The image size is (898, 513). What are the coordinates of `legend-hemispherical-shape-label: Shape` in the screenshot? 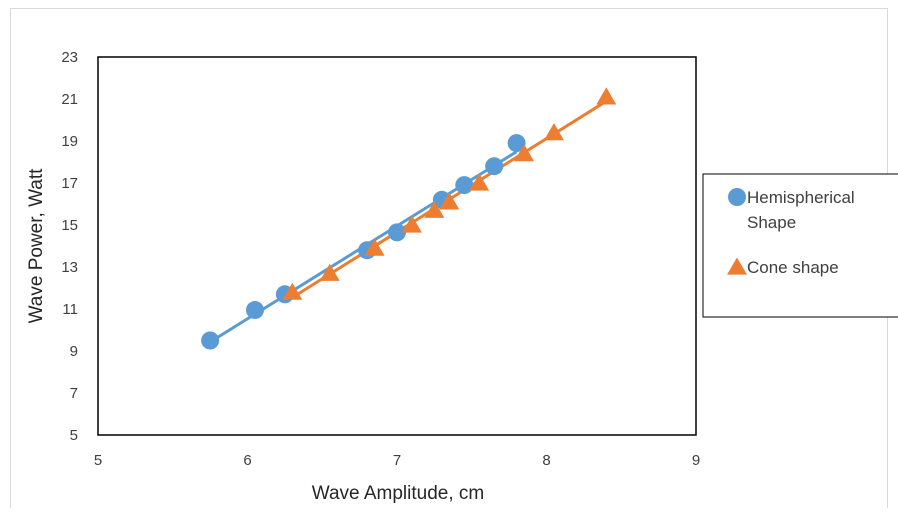 It's located at (771, 222).